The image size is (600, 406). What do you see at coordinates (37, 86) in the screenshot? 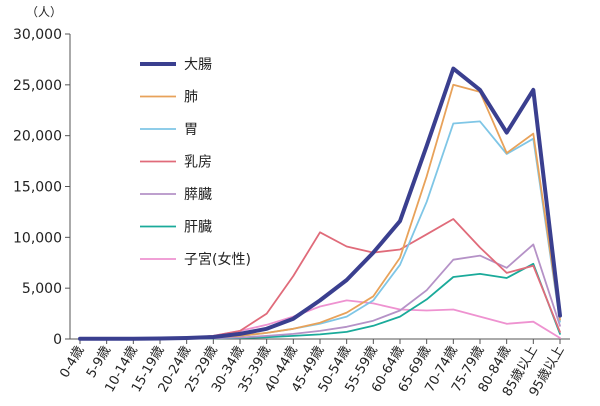
I see `y-tick-label: 25,000` at bounding box center [37, 86].